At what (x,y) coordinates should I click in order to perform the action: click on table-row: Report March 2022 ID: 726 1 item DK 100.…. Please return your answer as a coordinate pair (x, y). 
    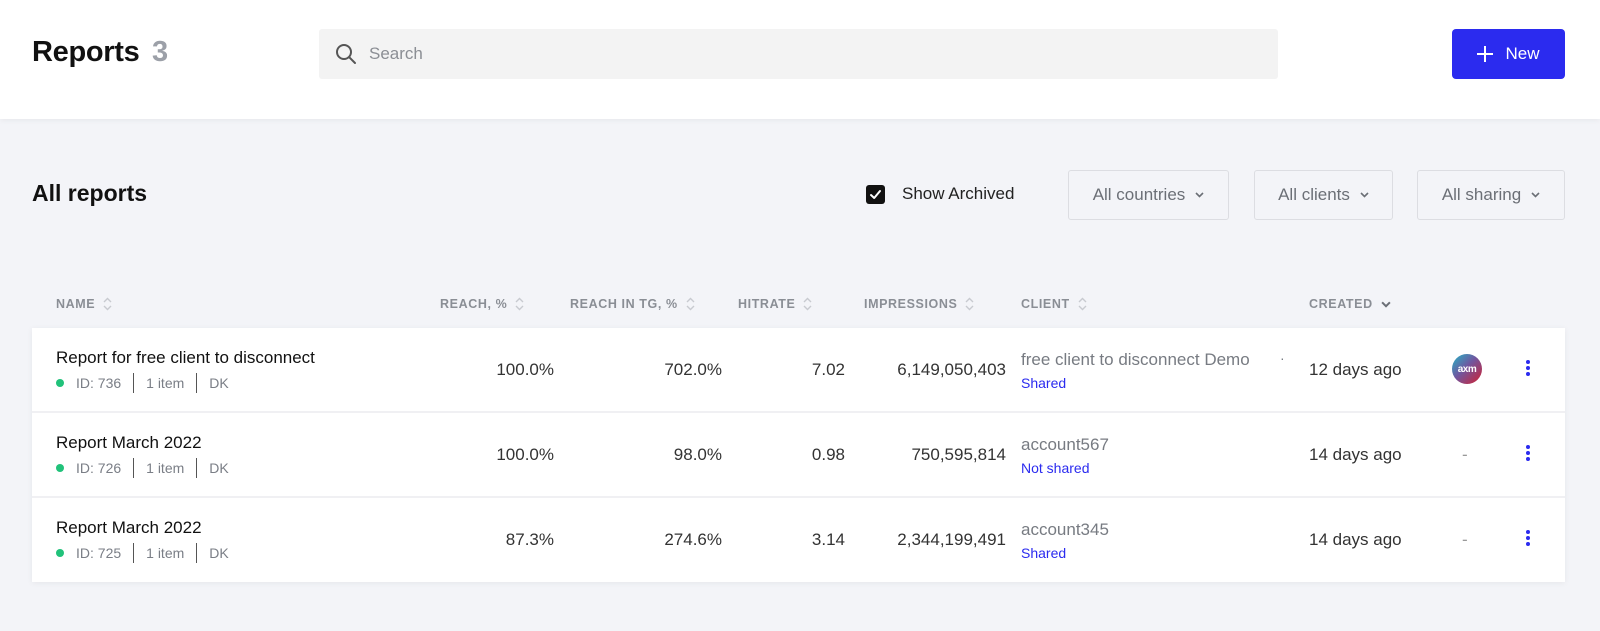
    Looking at the image, I should click on (798, 455).